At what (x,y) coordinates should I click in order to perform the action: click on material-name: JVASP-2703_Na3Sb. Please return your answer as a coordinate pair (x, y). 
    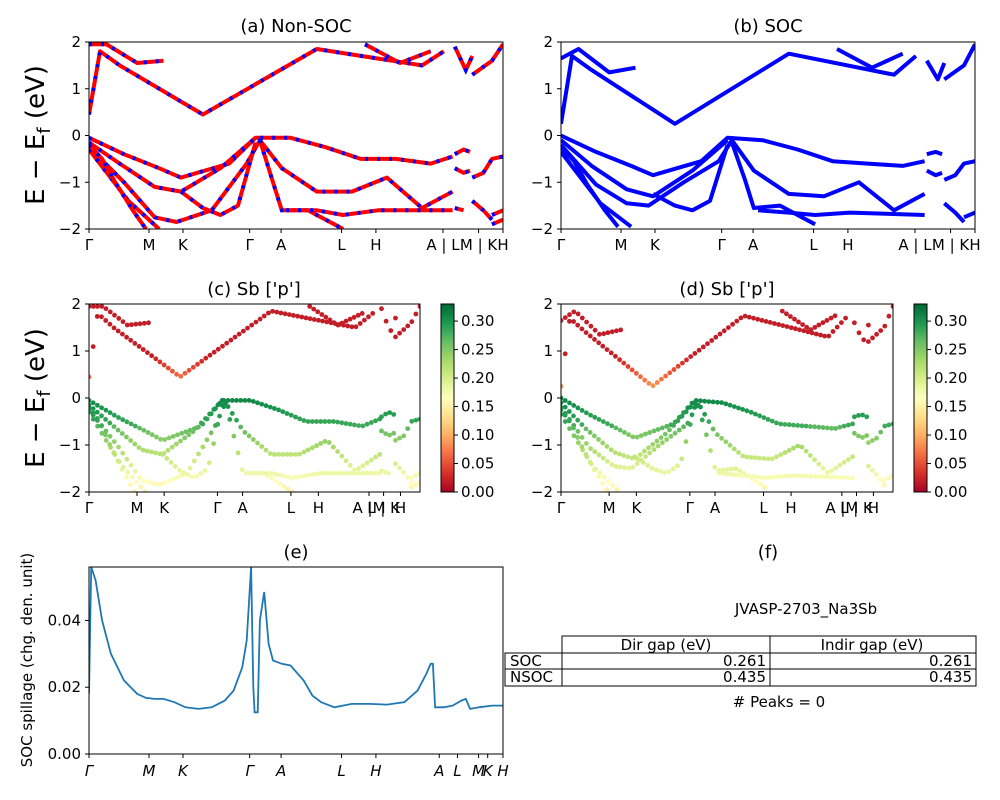
    Looking at the image, I should click on (805, 609).